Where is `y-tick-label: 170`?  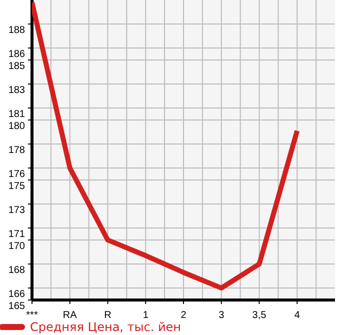 y-tick-label: 170 is located at coordinates (17, 246).